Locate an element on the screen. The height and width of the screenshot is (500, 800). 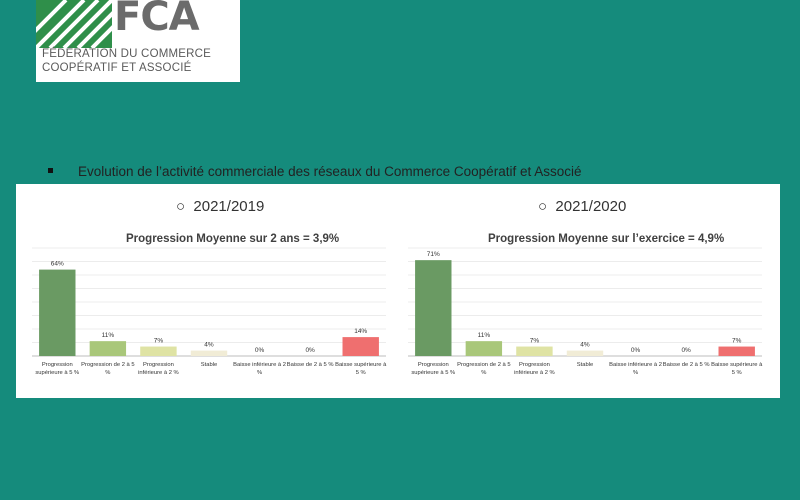
period-label-left: ○ 2021/2019 is located at coordinates (220, 206).